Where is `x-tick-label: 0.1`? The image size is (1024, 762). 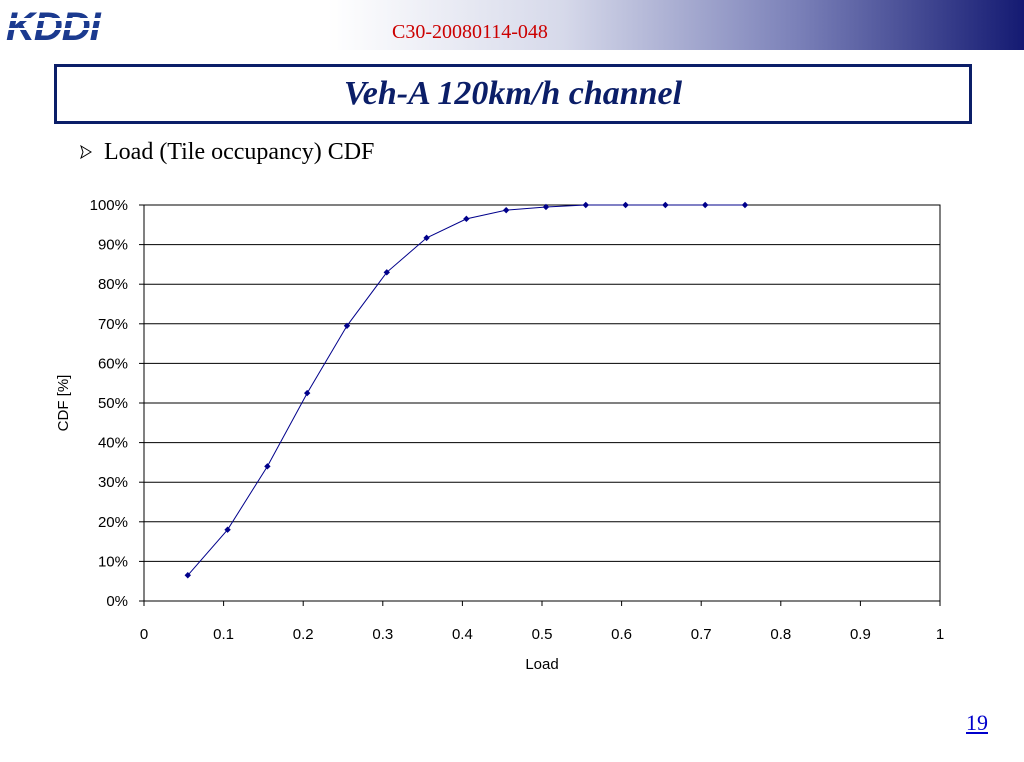 x-tick-label: 0.1 is located at coordinates (223, 634).